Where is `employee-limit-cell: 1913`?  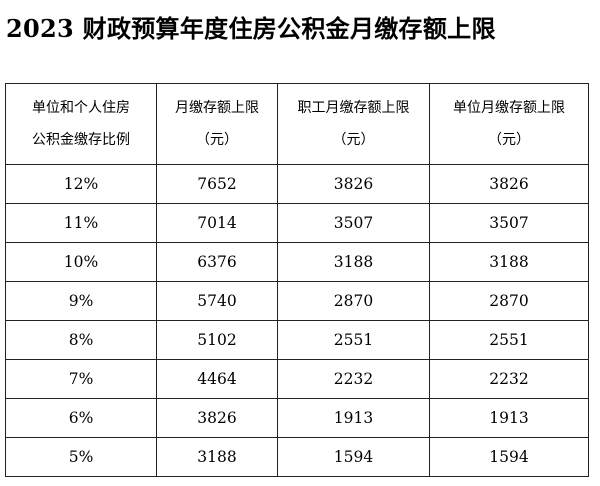 employee-limit-cell: 1913 is located at coordinates (353, 418).